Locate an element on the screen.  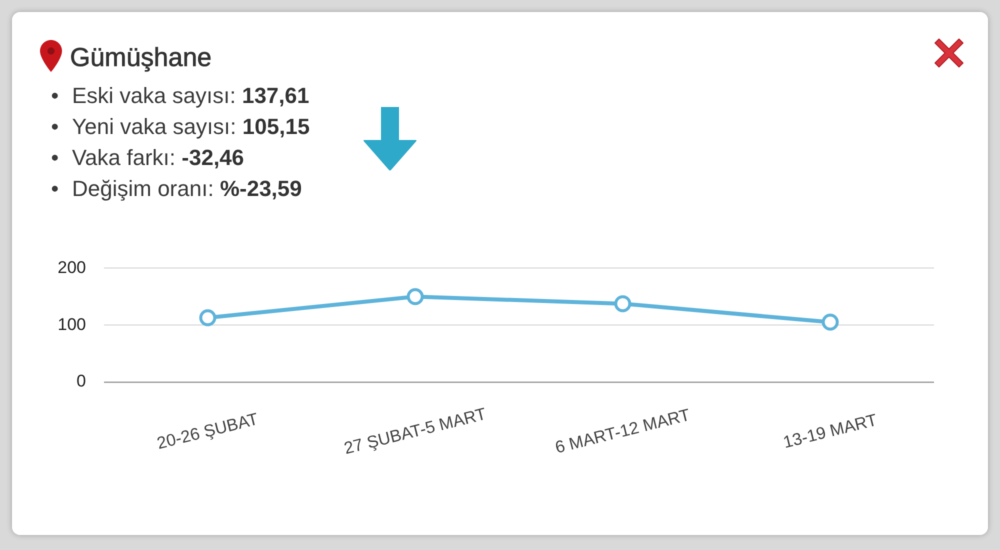
text: • Değişim oranı: %-23,59 is located at coordinates (176, 189).